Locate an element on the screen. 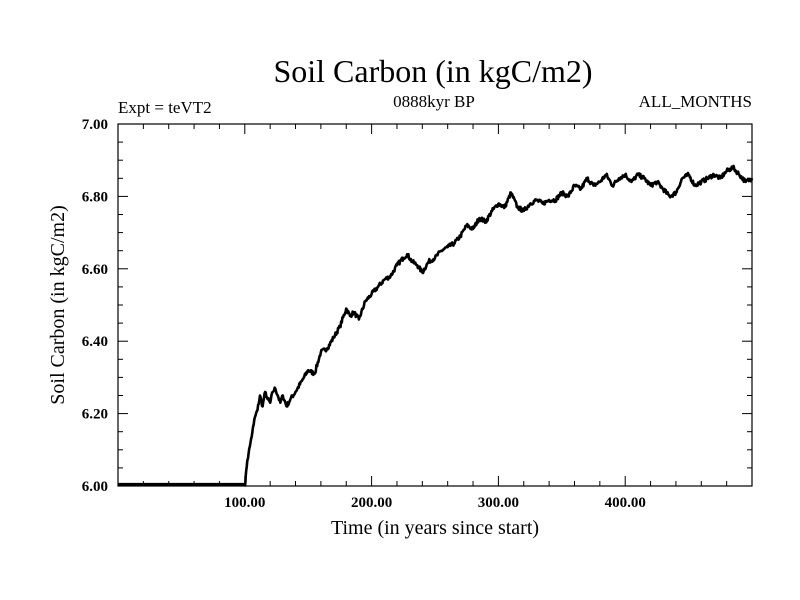 This screenshot has height=600, width=800. chart-title: Soil Carbon (in kgC/m2) is located at coordinates (432, 71).